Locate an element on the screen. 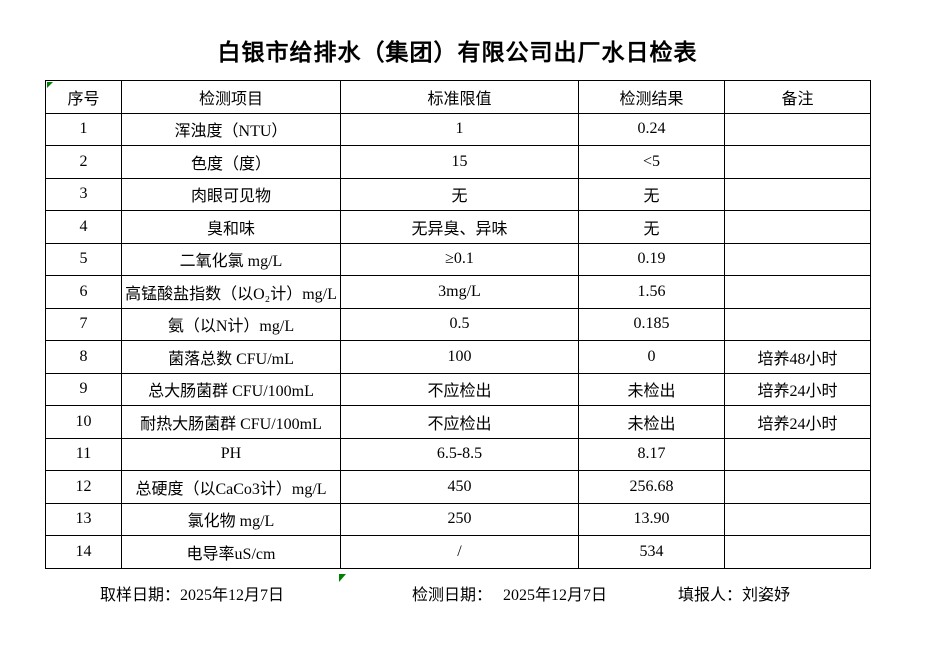  cell-no: 13 is located at coordinates (83, 519).